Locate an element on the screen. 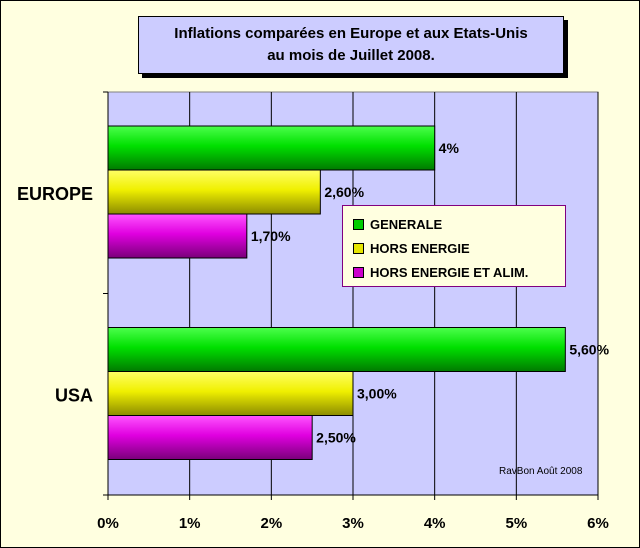 The width and height of the screenshot is (640, 548). legend-swatch-generale is located at coordinates (358, 224).